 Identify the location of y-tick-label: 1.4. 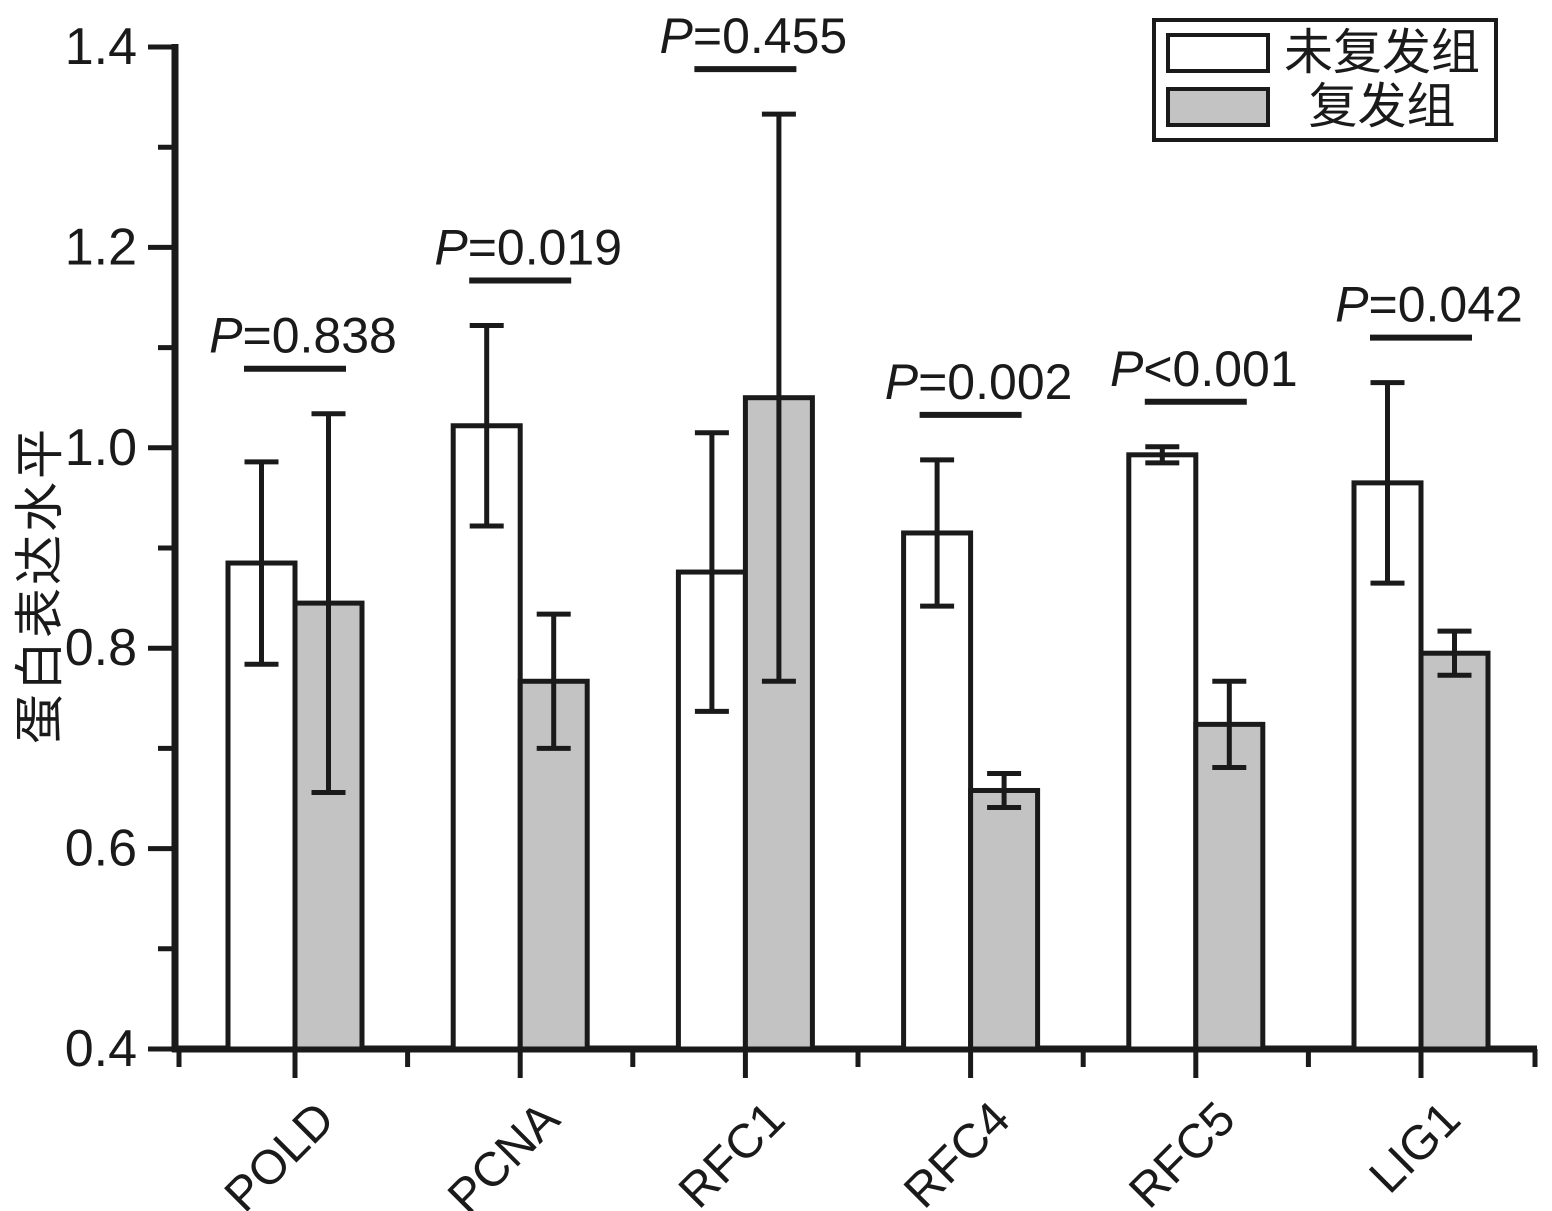
(101, 47).